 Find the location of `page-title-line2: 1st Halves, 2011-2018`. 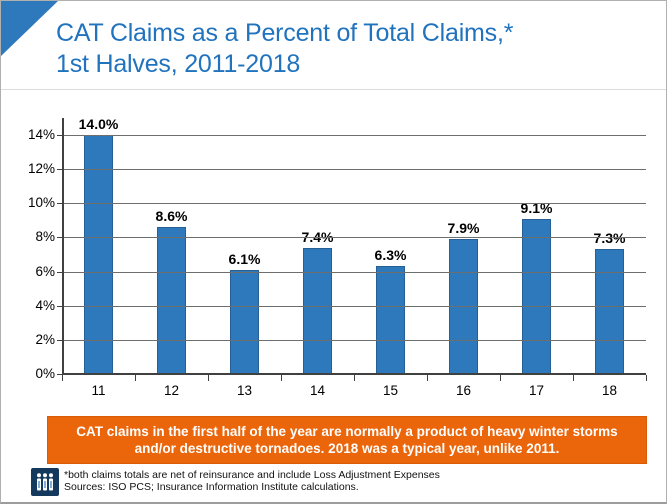

page-title-line2: 1st Halves, 2011-2018 is located at coordinates (178, 64).